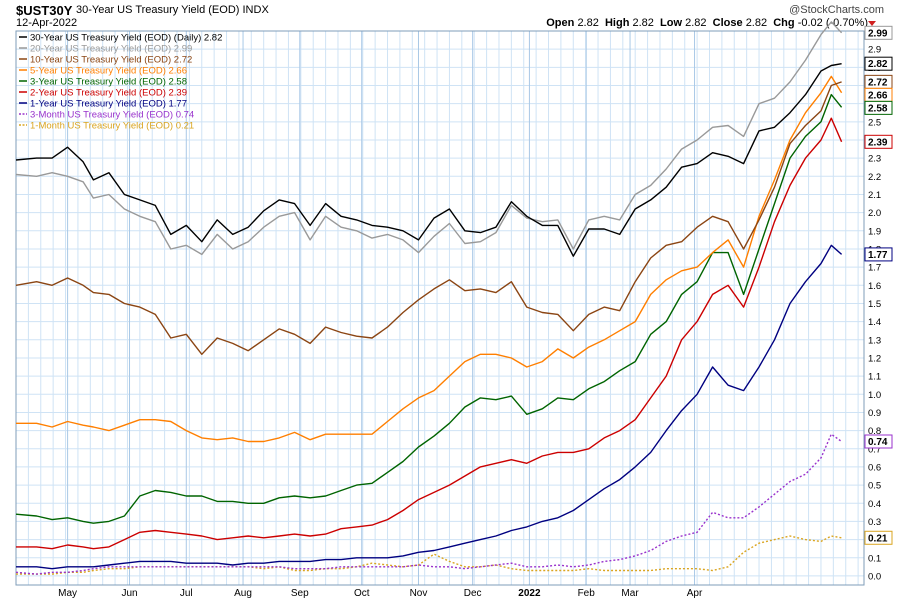 The height and width of the screenshot is (600, 900). I want to click on stockcharts-watermark: @StockCharts.com, so click(836, 10).